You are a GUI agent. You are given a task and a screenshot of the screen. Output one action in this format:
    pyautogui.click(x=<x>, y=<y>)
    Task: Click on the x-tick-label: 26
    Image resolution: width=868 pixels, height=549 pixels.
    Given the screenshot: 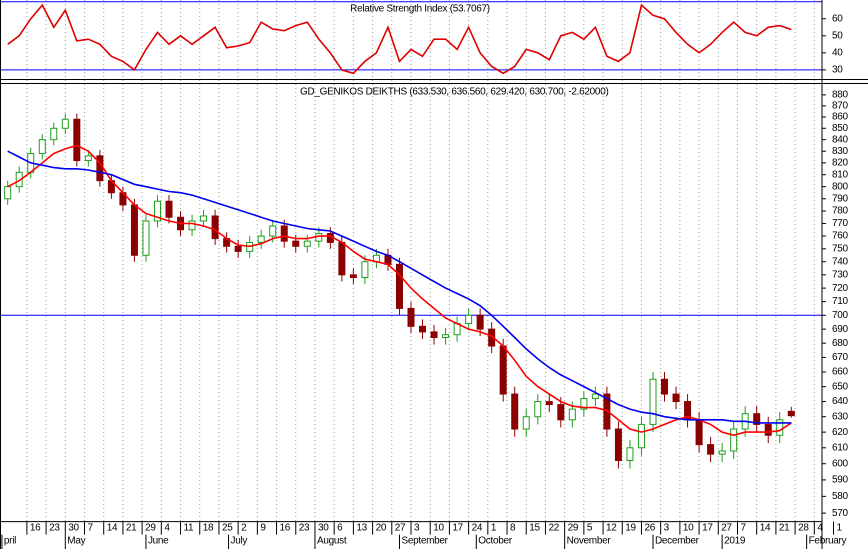 What is the action you would take?
    pyautogui.click(x=649, y=528)
    